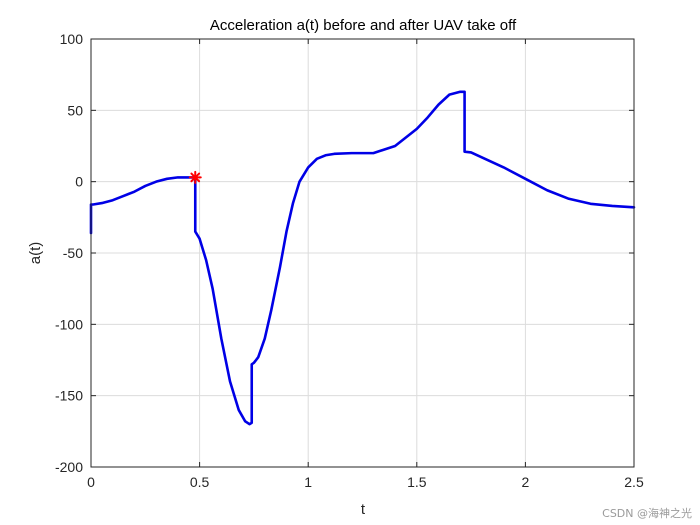 The height and width of the screenshot is (525, 700). Describe the element at coordinates (73, 253) in the screenshot. I see `y-tick-label: -50` at that location.